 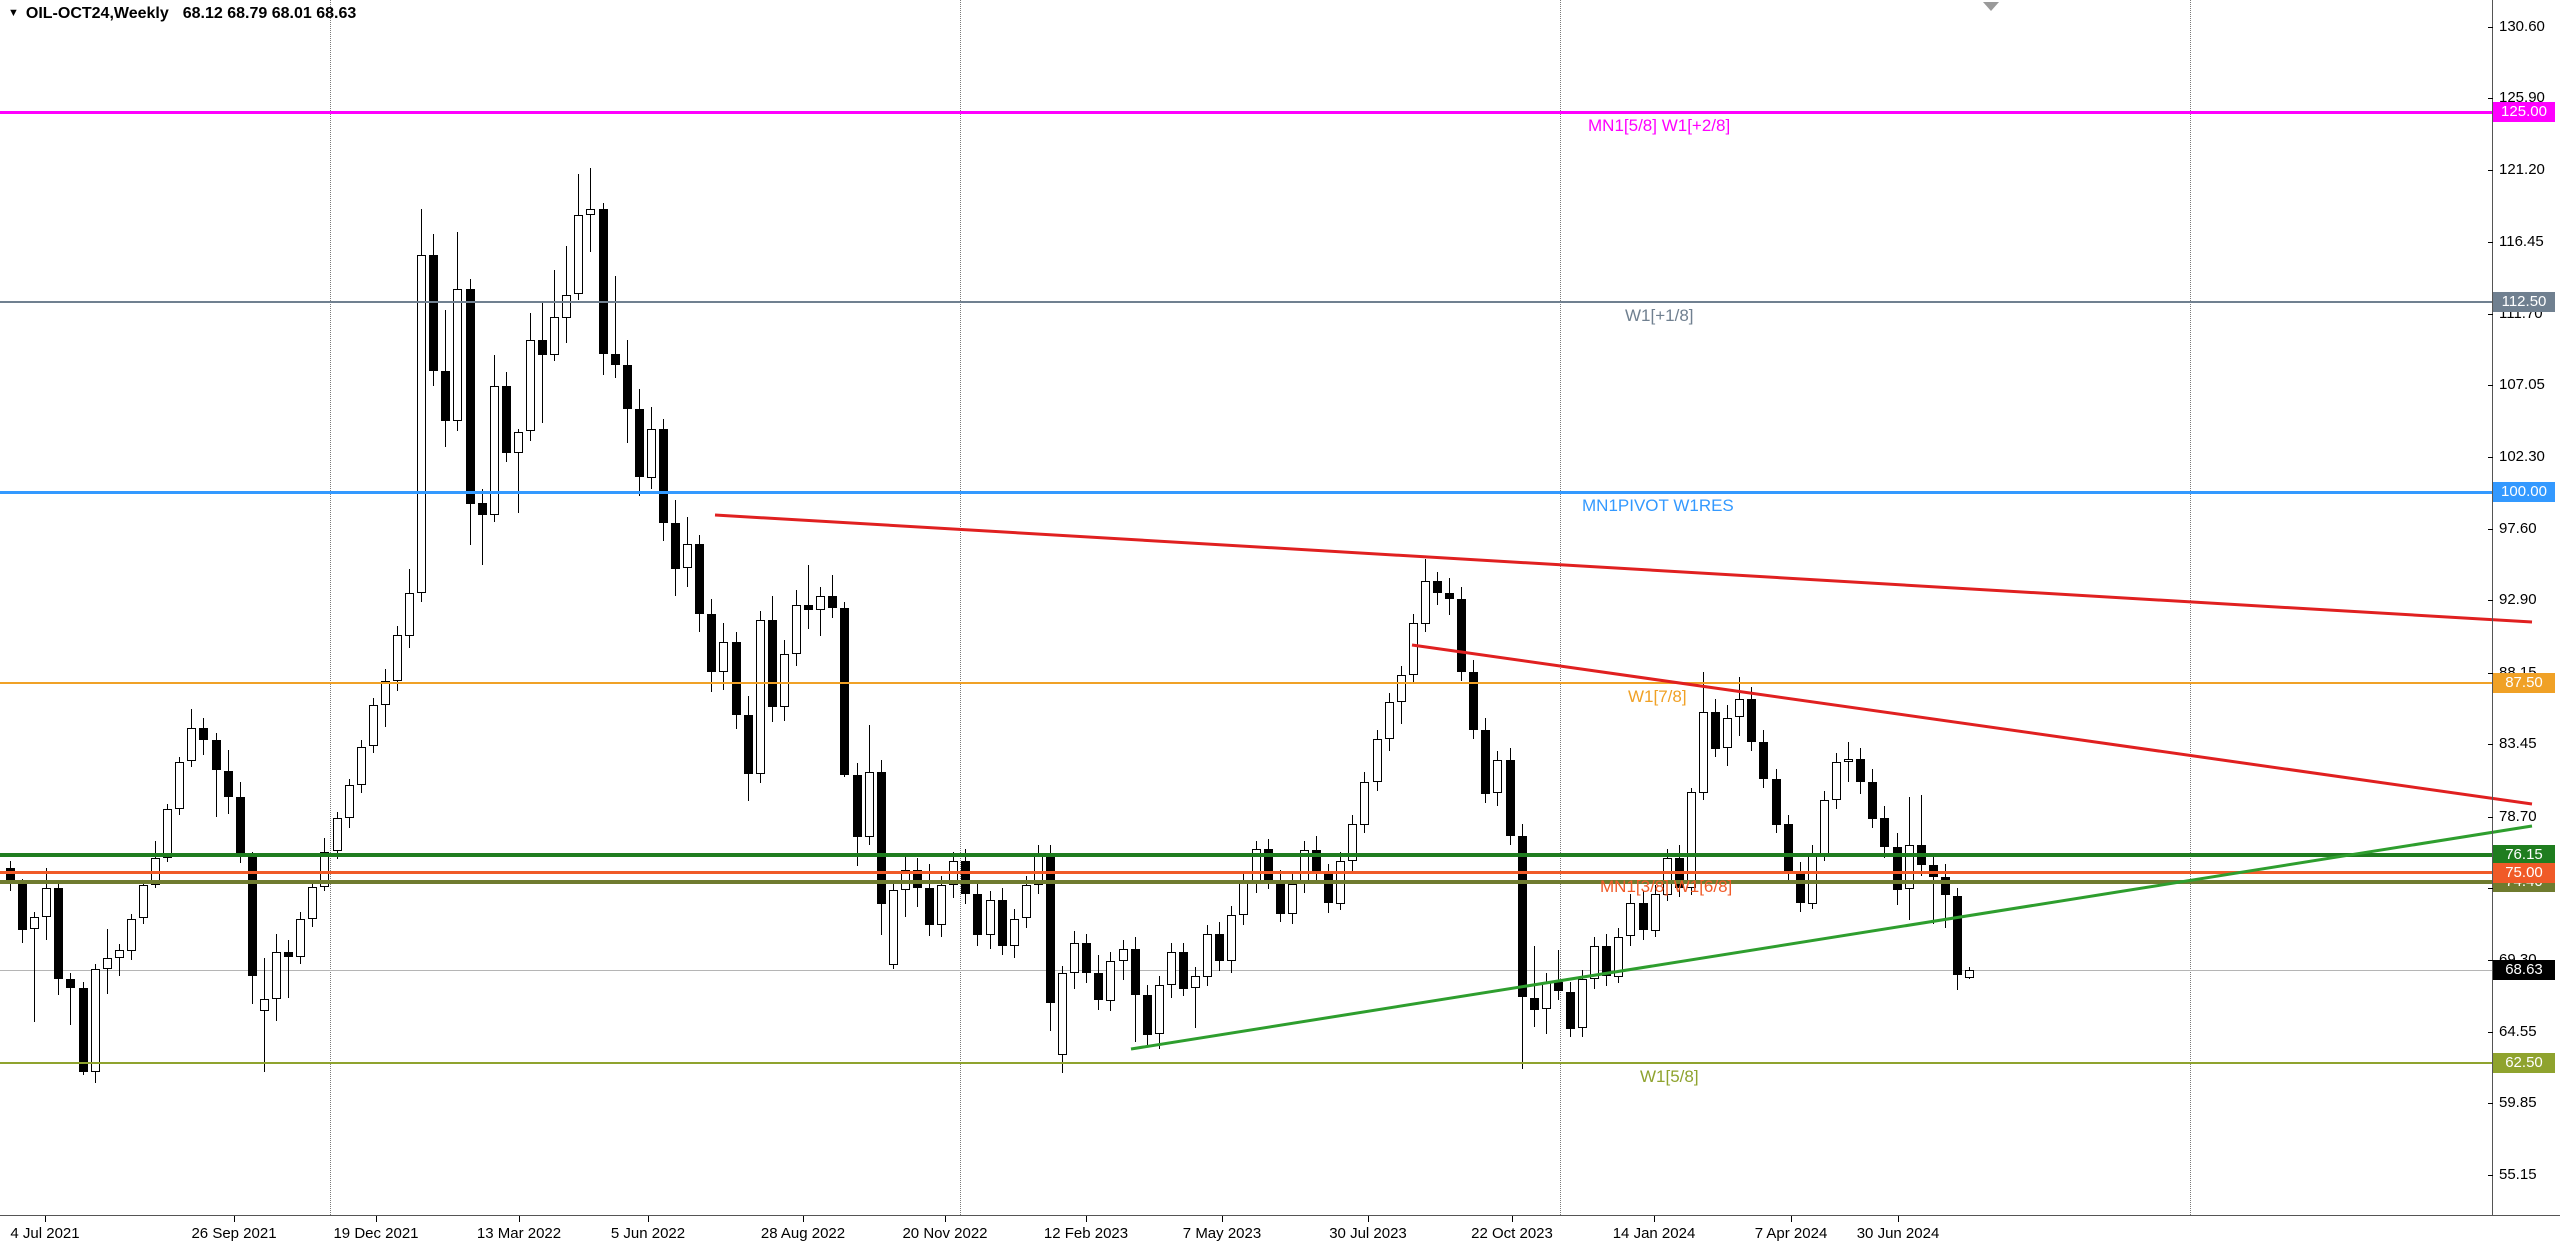 What do you see at coordinates (1658, 505) in the screenshot?
I see `price-level-label: MN1PIVOT W1RES` at bounding box center [1658, 505].